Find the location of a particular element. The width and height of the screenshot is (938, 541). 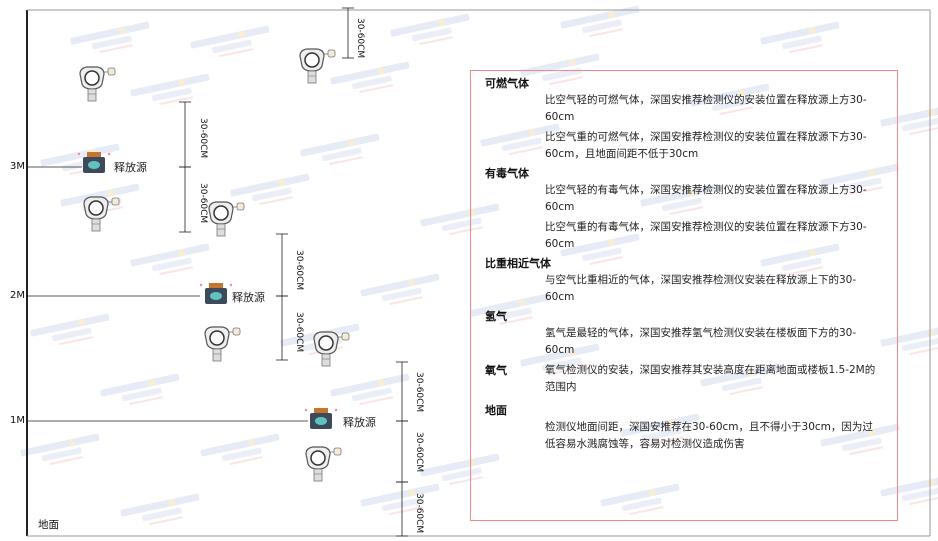

section-hydrogen: 氢气 氢气是最轻的气体，深国安推荐氢气检测仪安装在楼板面下方的30-60cm is located at coordinates (686, 333).